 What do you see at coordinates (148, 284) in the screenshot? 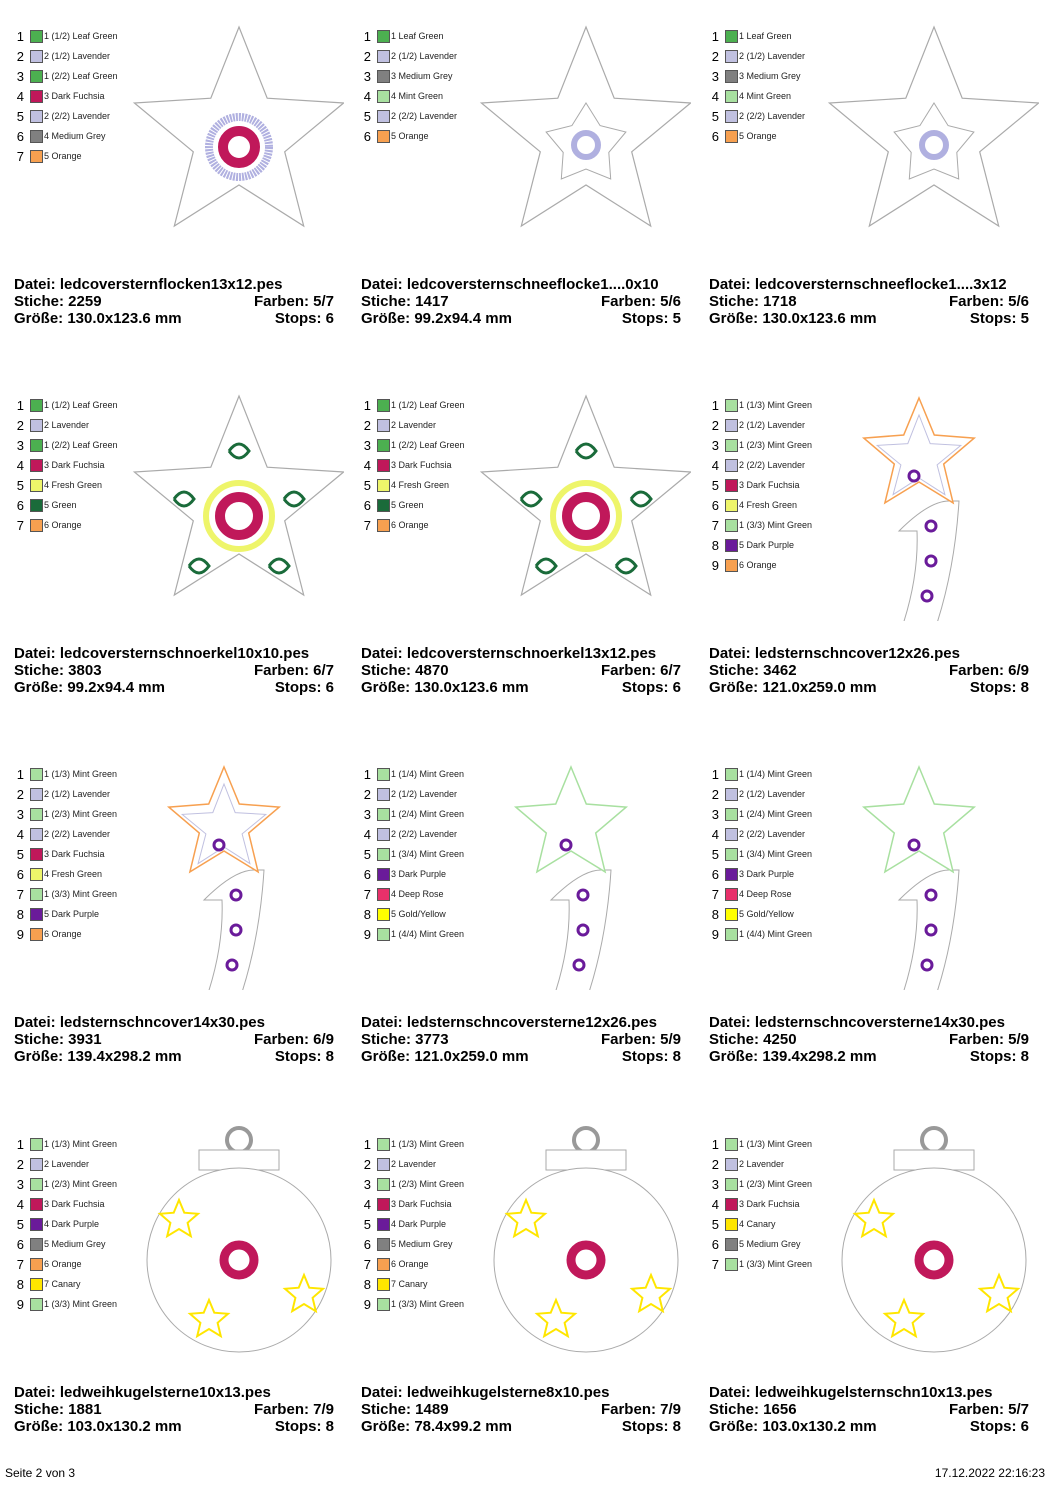
I see `file-name: Datei: ledcoversternflocken13x12.pes` at bounding box center [148, 284].